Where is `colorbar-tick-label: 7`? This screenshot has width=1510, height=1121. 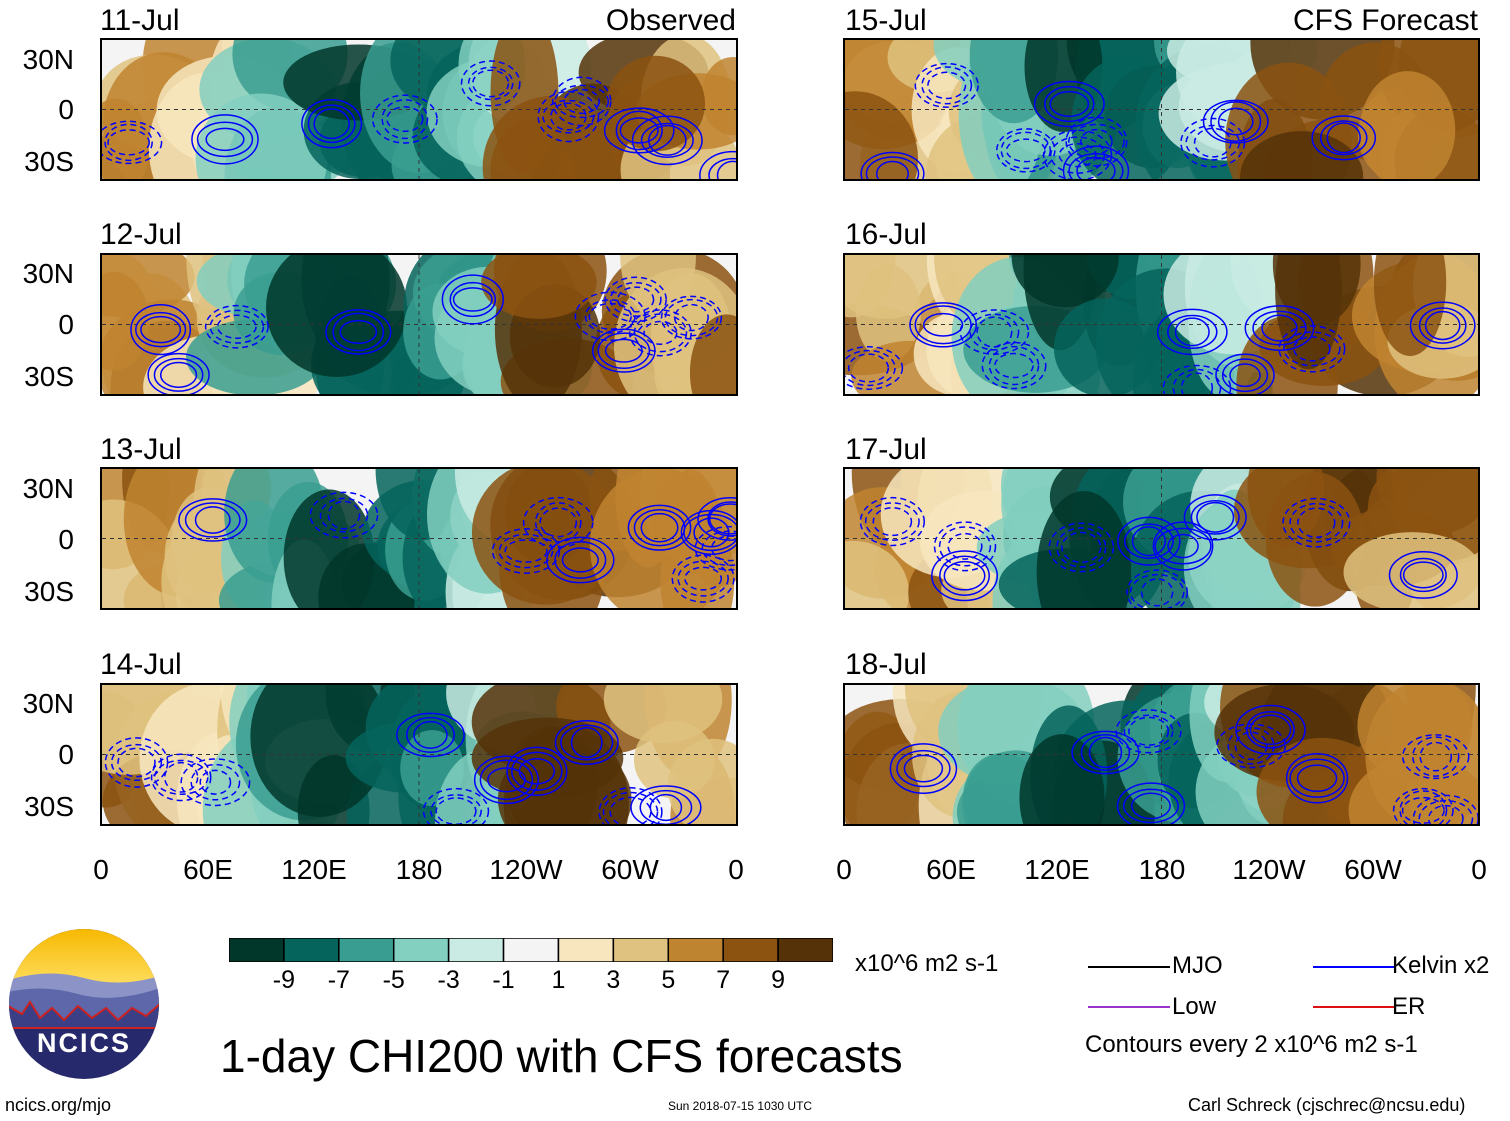 colorbar-tick-label: 7 is located at coordinates (723, 980).